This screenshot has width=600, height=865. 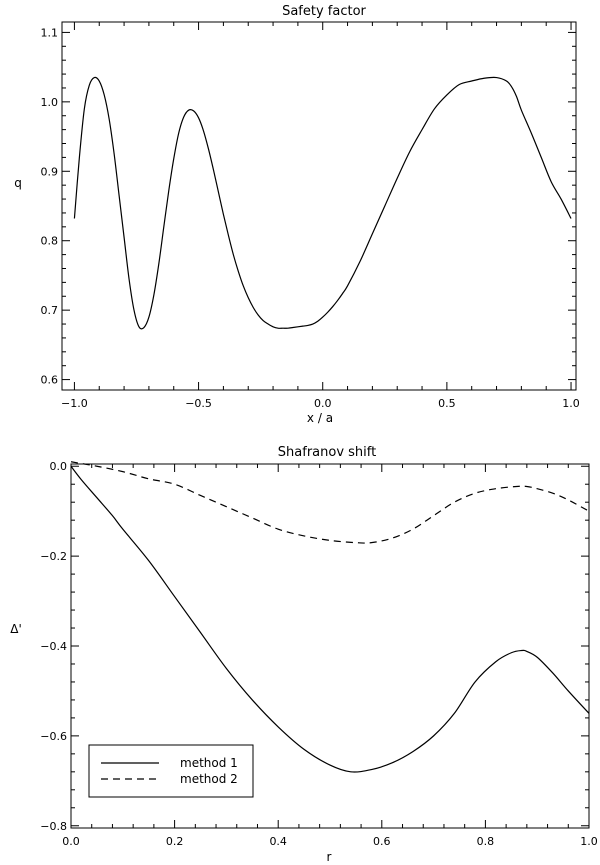 What do you see at coordinates (50, 102) in the screenshot?
I see `y-tick-label: 1.0` at bounding box center [50, 102].